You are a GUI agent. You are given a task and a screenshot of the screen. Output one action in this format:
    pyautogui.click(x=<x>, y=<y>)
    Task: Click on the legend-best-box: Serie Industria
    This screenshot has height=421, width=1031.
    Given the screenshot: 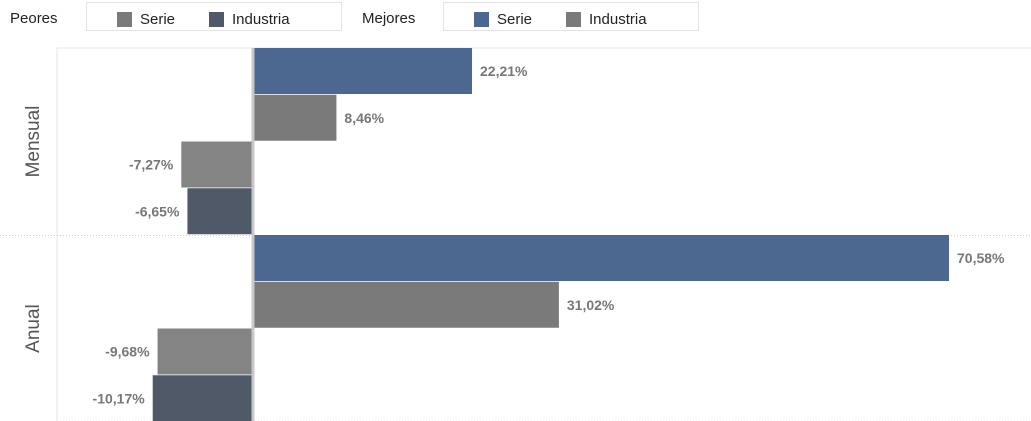 What is the action you would take?
    pyautogui.click(x=571, y=16)
    